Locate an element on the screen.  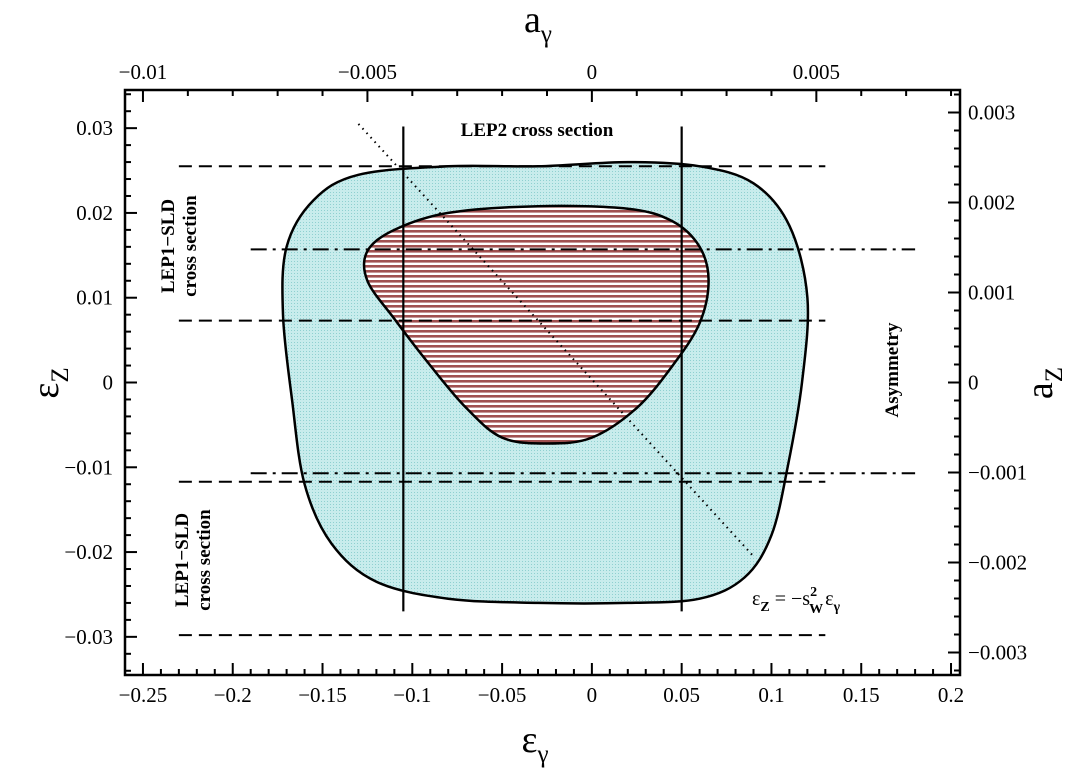
top-tick-label: 0 is located at coordinates (592, 72).